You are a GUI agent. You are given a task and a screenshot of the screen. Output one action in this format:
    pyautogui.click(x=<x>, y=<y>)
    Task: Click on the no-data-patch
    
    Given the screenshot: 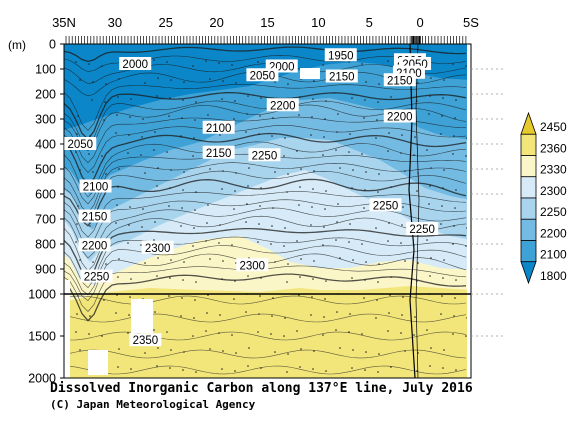 What is the action you would take?
    pyautogui.click(x=142, y=316)
    